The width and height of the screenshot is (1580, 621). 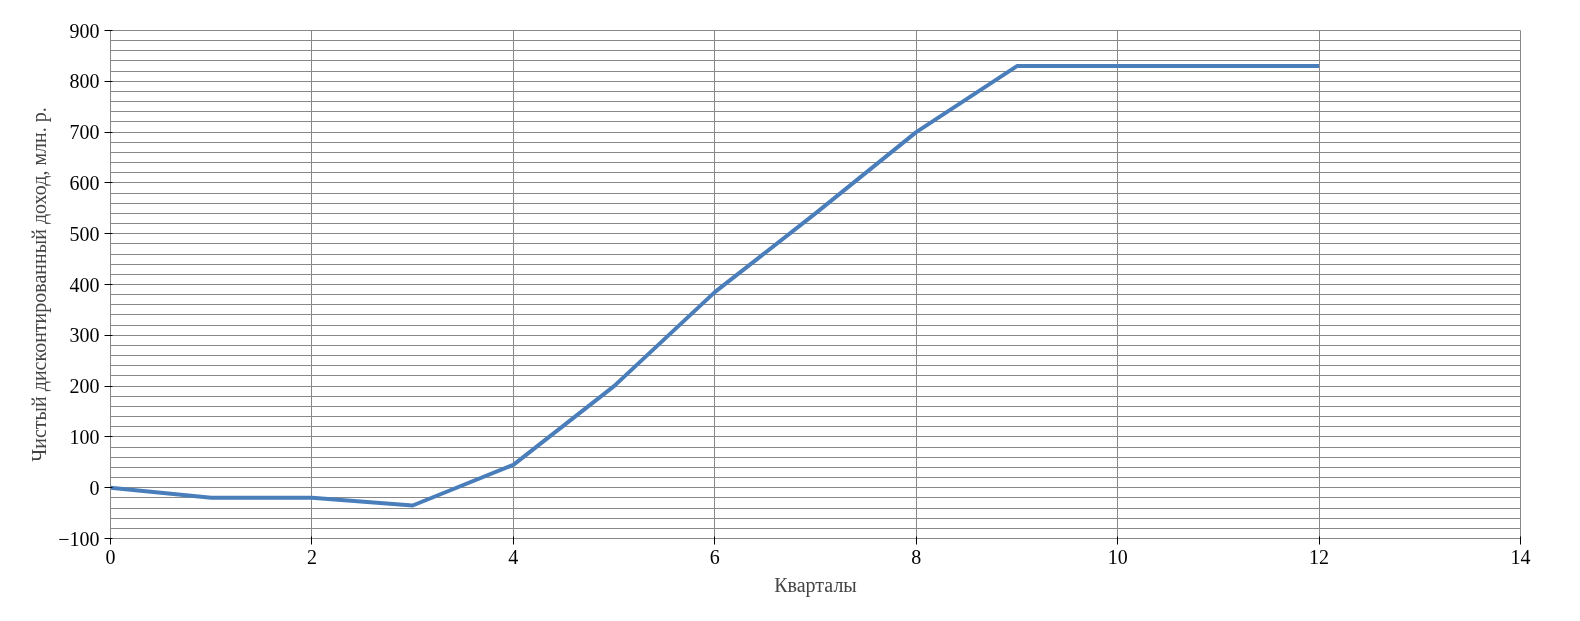 I want to click on x-tick-label: 4, so click(x=513, y=556).